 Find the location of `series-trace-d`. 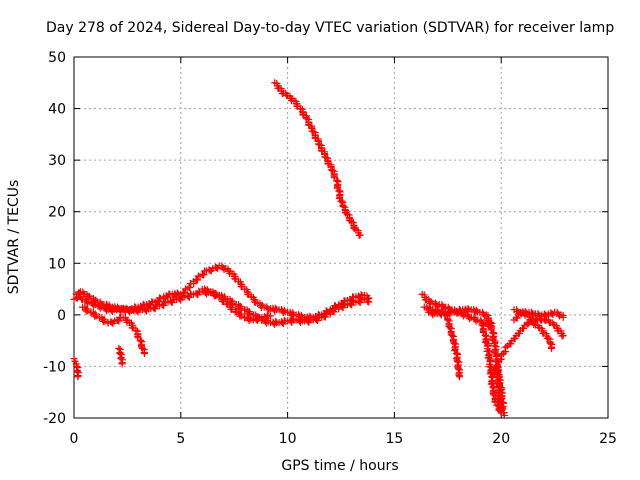

series-trace-d is located at coordinates (236, 305).